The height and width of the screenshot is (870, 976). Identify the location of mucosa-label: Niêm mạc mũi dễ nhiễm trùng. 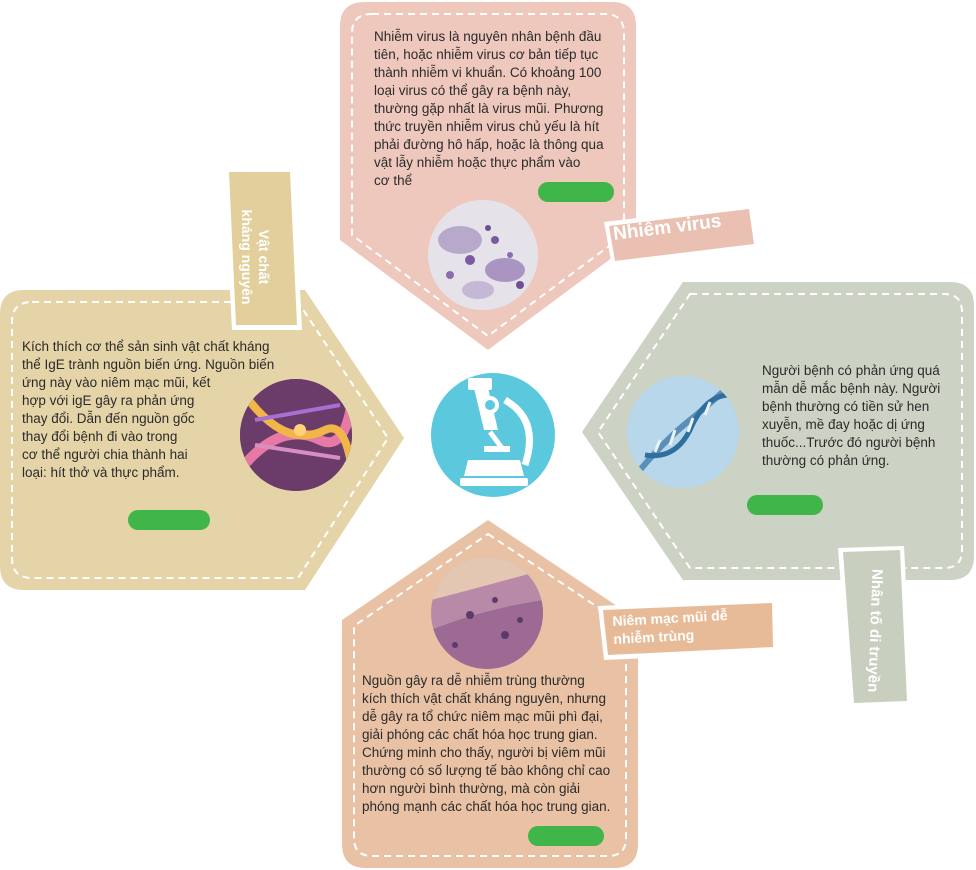
(670, 627).